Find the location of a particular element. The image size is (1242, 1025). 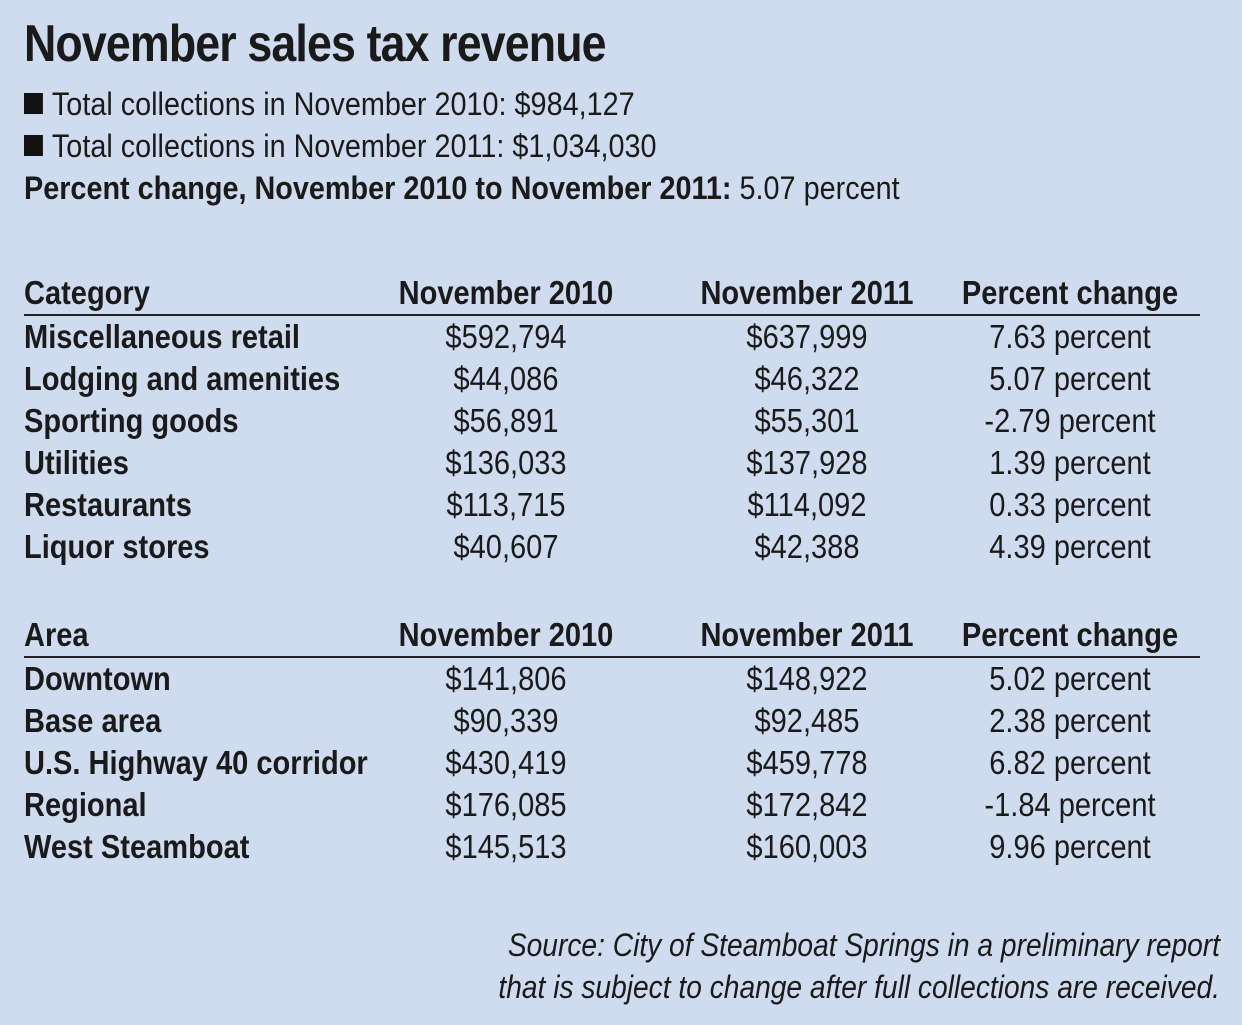

row-label: Base area is located at coordinates (93, 720).